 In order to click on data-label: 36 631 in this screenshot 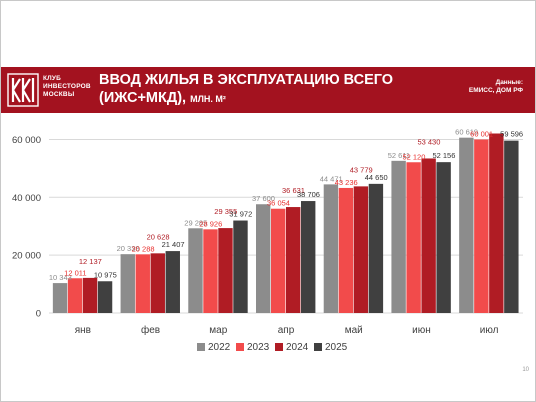, I will do `click(293, 190)`.